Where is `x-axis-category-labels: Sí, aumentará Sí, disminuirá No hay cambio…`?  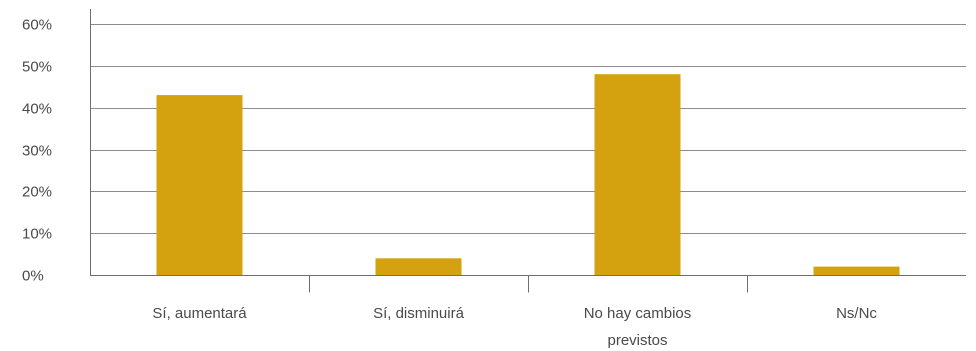
x-axis-category-labels: Sí, aumentará Sí, disminuirá No hay cambio… is located at coordinates (514, 327).